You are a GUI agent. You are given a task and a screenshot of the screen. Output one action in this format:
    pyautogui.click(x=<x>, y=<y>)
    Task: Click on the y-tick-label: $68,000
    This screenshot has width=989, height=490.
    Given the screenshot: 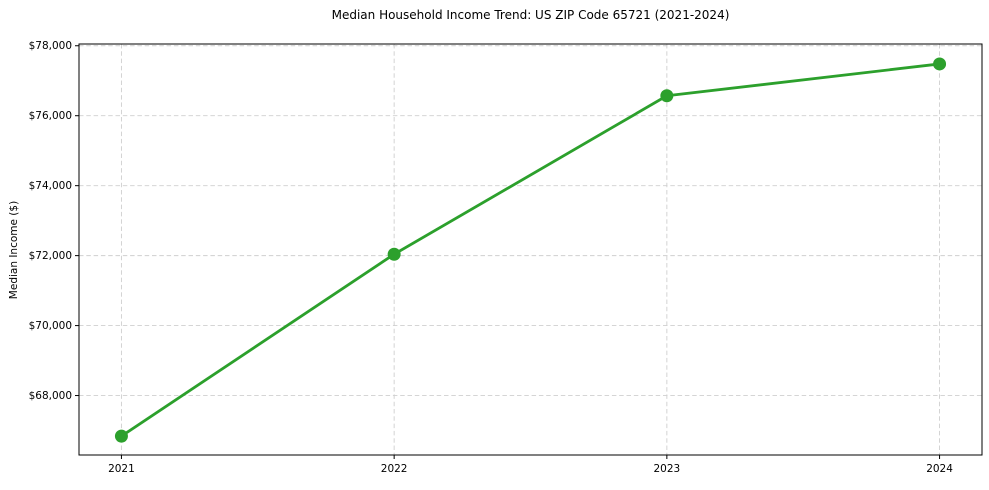 What is the action you would take?
    pyautogui.click(x=50, y=396)
    